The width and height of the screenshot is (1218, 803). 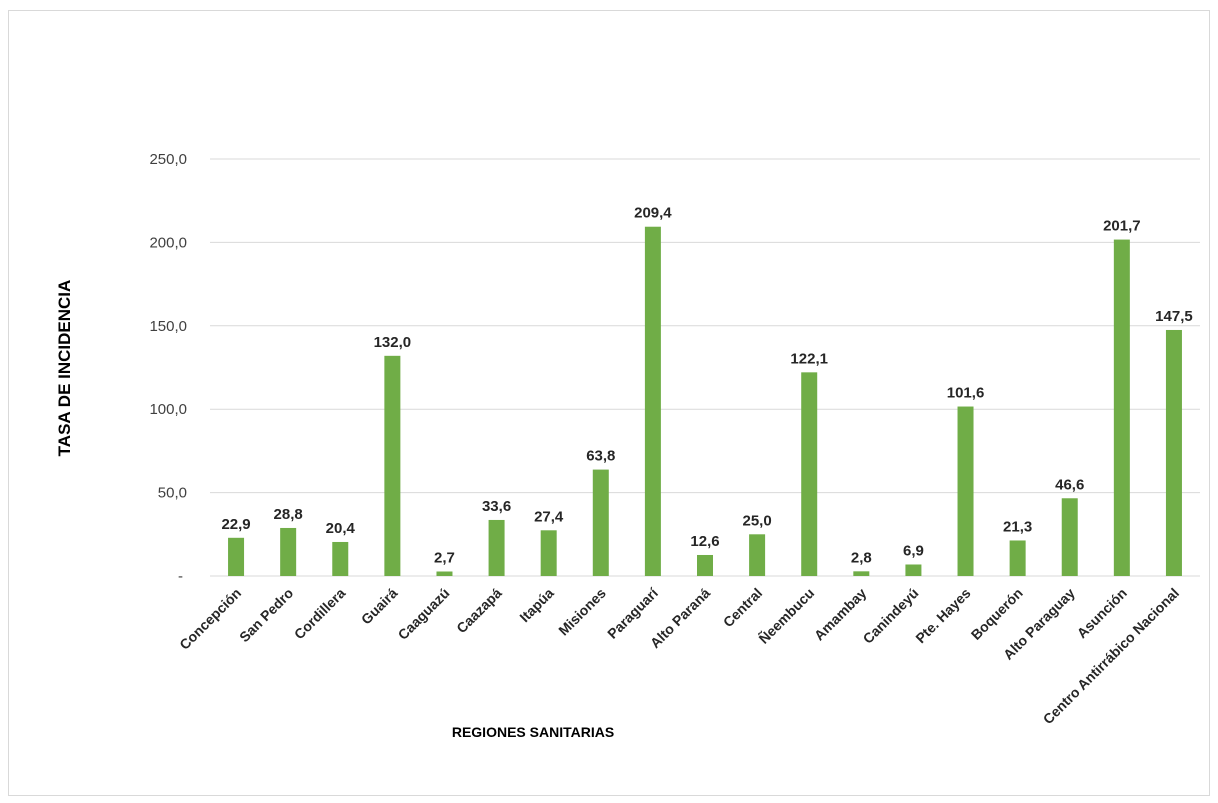 I want to click on data-label: 63,8, so click(x=600, y=456).